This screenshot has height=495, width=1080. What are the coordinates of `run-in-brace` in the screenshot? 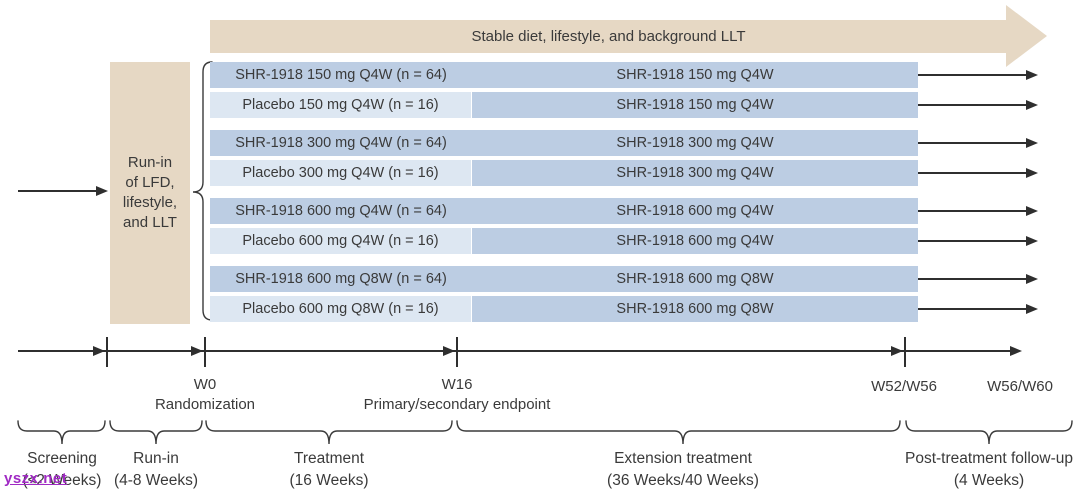 It's located at (156, 432).